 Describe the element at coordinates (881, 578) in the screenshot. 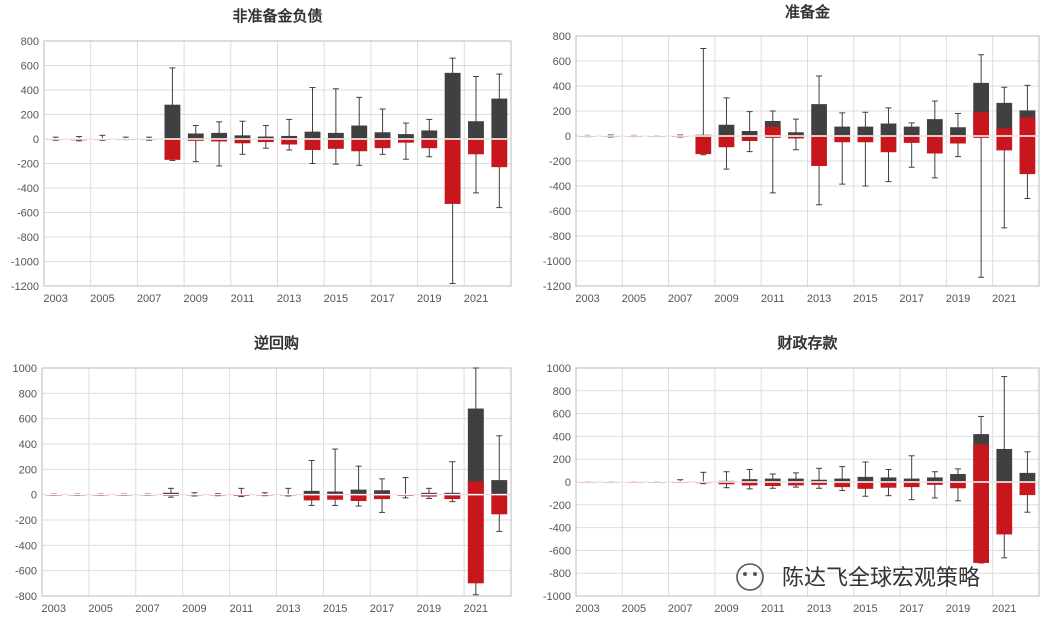

I see `watermark-text: 陈达飞全球宏观策略` at that location.